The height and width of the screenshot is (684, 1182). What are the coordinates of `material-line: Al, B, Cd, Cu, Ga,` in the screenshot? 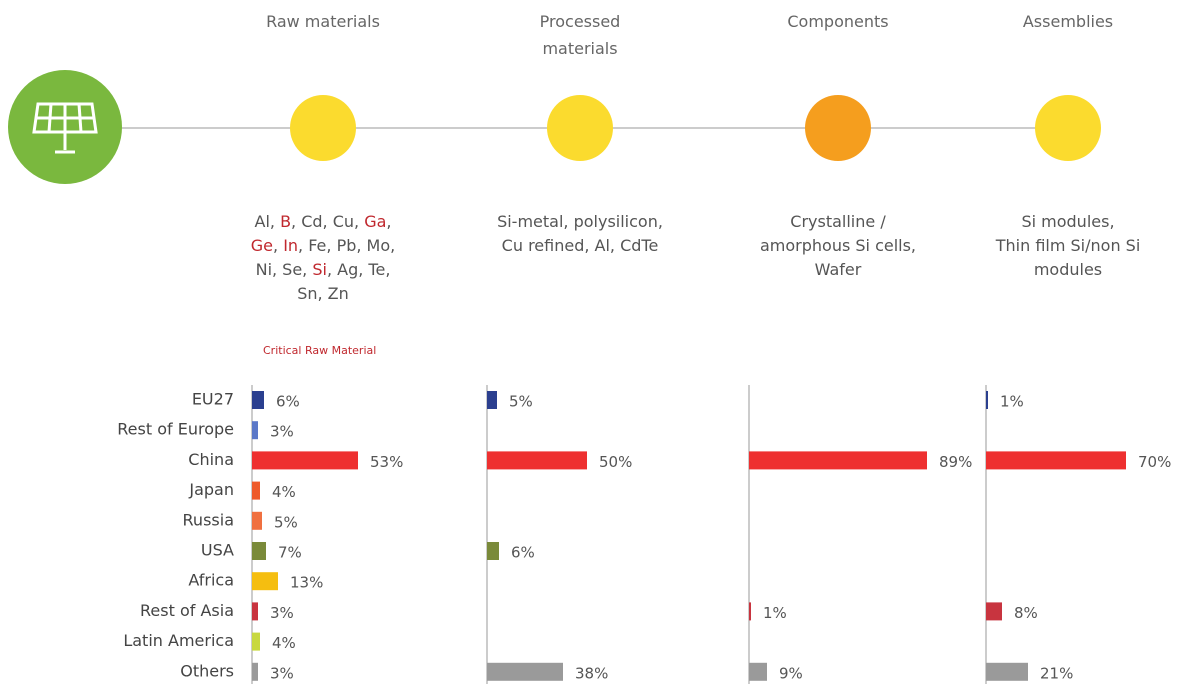 It's located at (323, 222).